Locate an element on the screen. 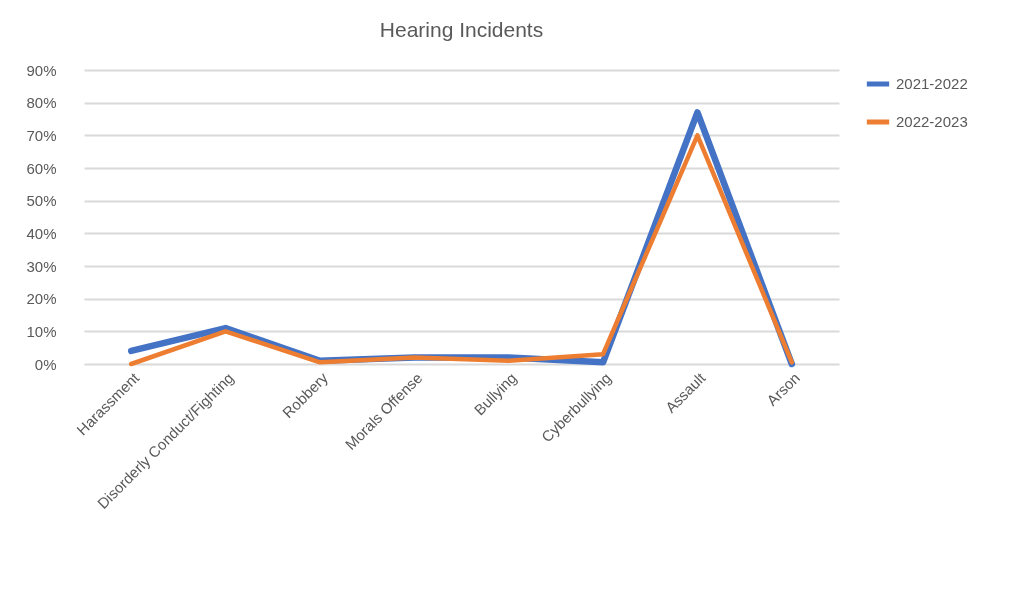 The image size is (1033, 608). y-tick-label: 10% is located at coordinates (41, 331).